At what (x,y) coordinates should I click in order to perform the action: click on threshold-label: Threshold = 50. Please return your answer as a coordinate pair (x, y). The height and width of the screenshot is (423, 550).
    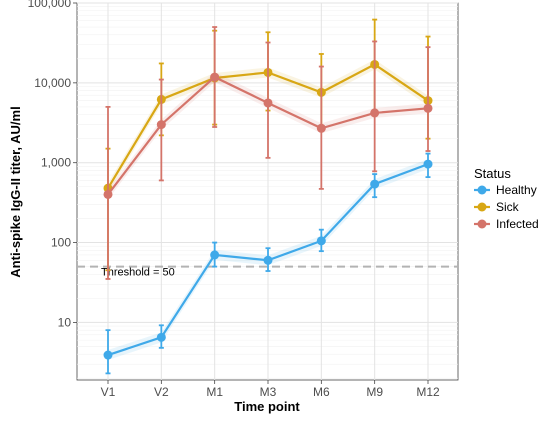
    Looking at the image, I should click on (138, 273).